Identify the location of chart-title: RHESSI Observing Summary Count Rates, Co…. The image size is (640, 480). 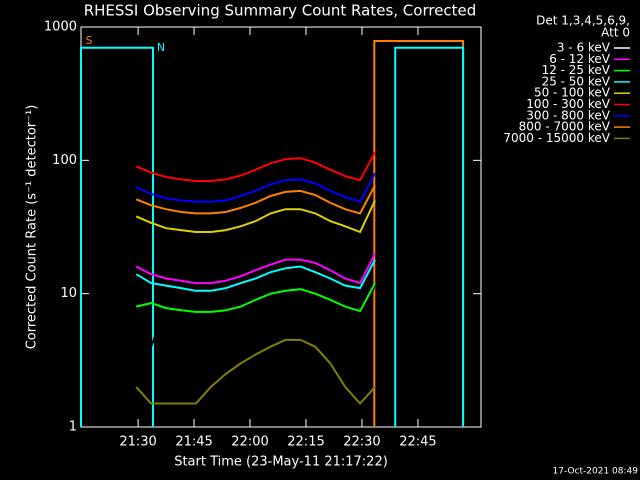
(280, 11).